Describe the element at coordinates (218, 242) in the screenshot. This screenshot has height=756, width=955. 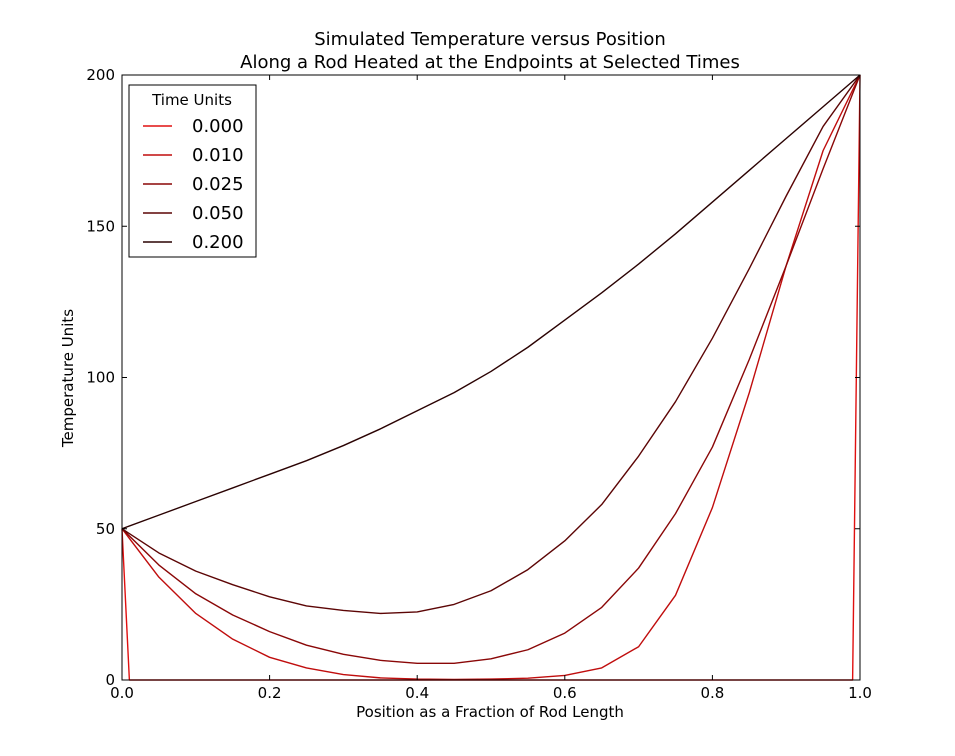
I see `legend-label: 0.200` at that location.